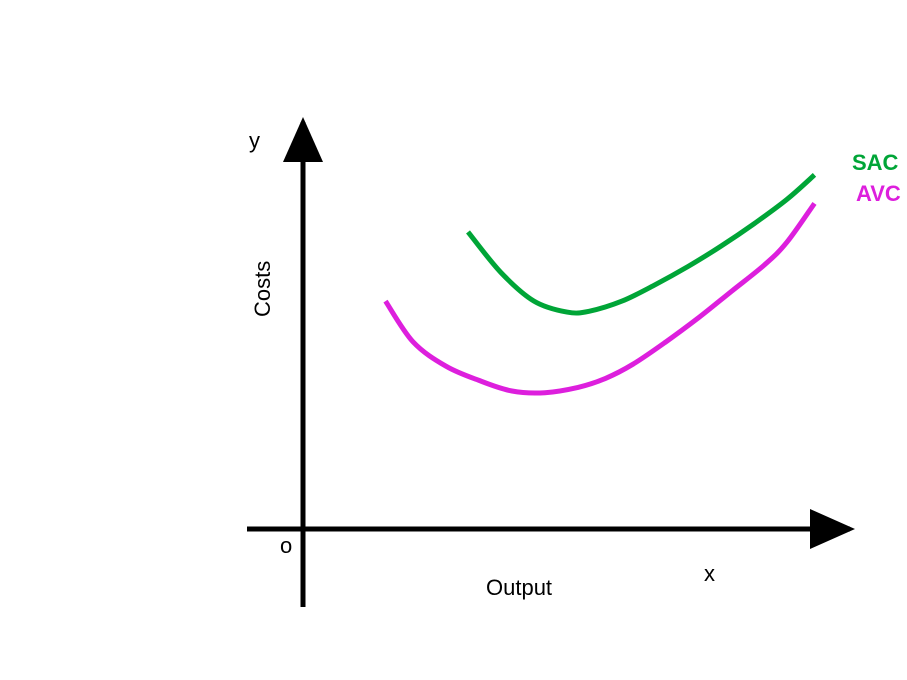 The image size is (907, 680). Describe the element at coordinates (254, 140) in the screenshot. I see `y-axis-letter: y` at that location.